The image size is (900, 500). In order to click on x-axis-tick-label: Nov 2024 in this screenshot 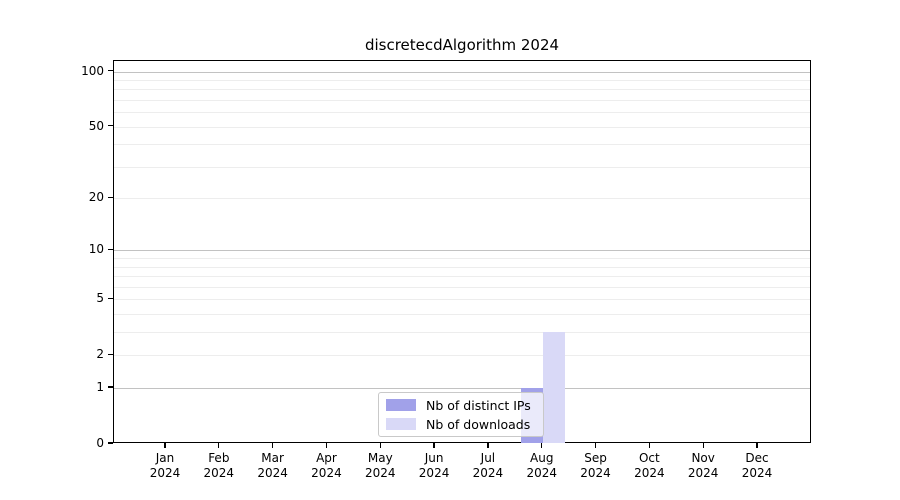, I will do `click(703, 466)`.